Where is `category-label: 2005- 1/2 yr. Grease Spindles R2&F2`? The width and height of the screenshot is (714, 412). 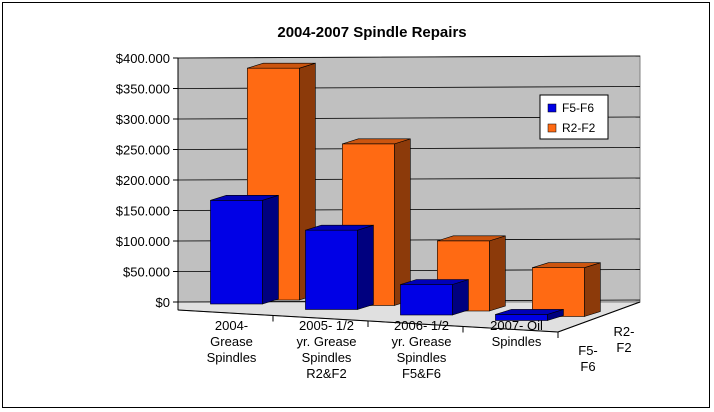 category-label: 2005- 1/2 yr. Grease Spindles R2&F2 is located at coordinates (327, 349).